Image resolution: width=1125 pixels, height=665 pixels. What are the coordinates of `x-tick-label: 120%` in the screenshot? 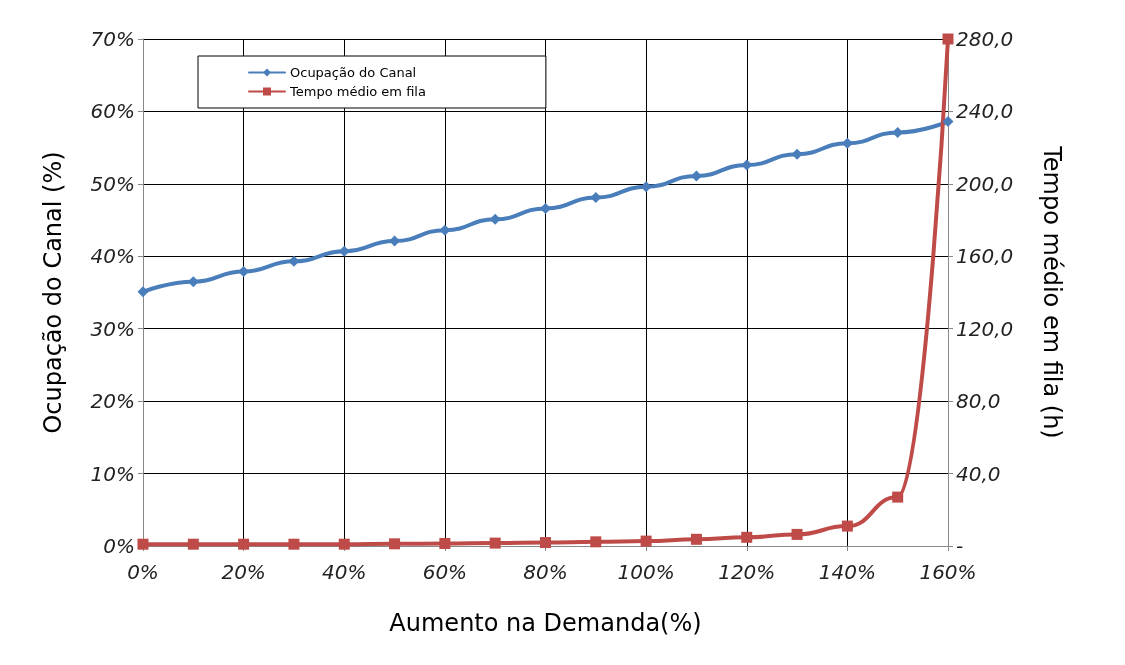 It's located at (747, 572).